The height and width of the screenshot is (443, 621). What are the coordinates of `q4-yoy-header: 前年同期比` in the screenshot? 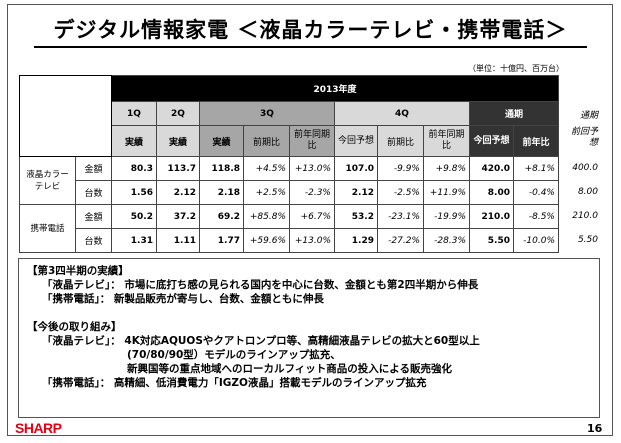 It's located at (446, 141).